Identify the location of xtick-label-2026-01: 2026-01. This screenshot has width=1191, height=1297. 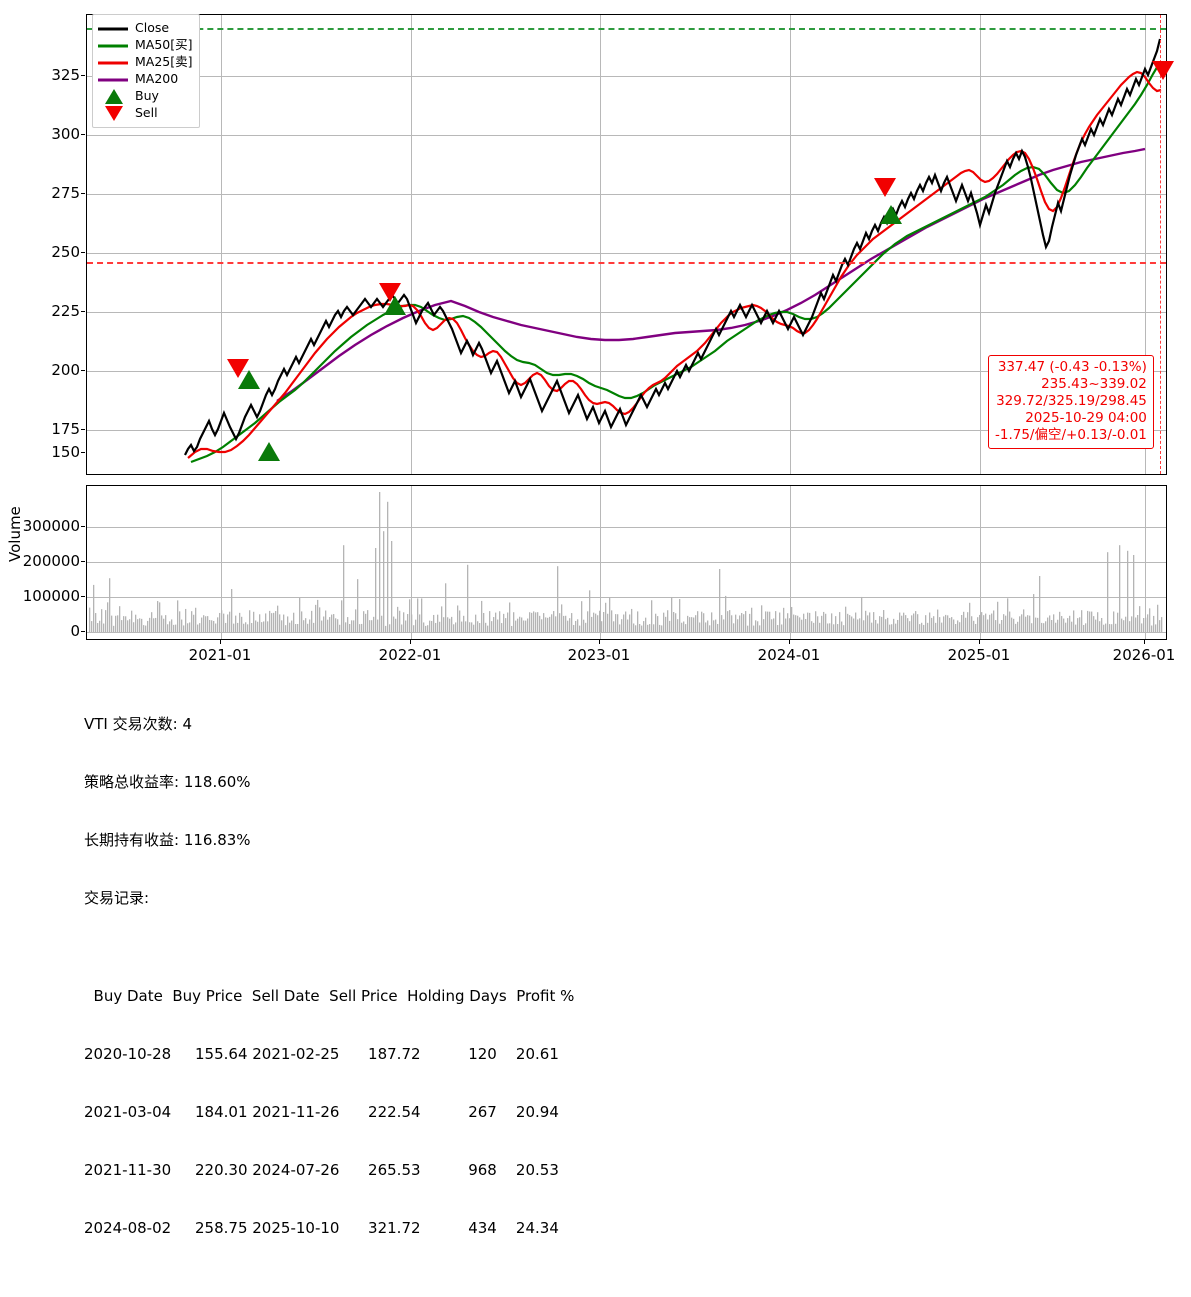
(1144, 655).